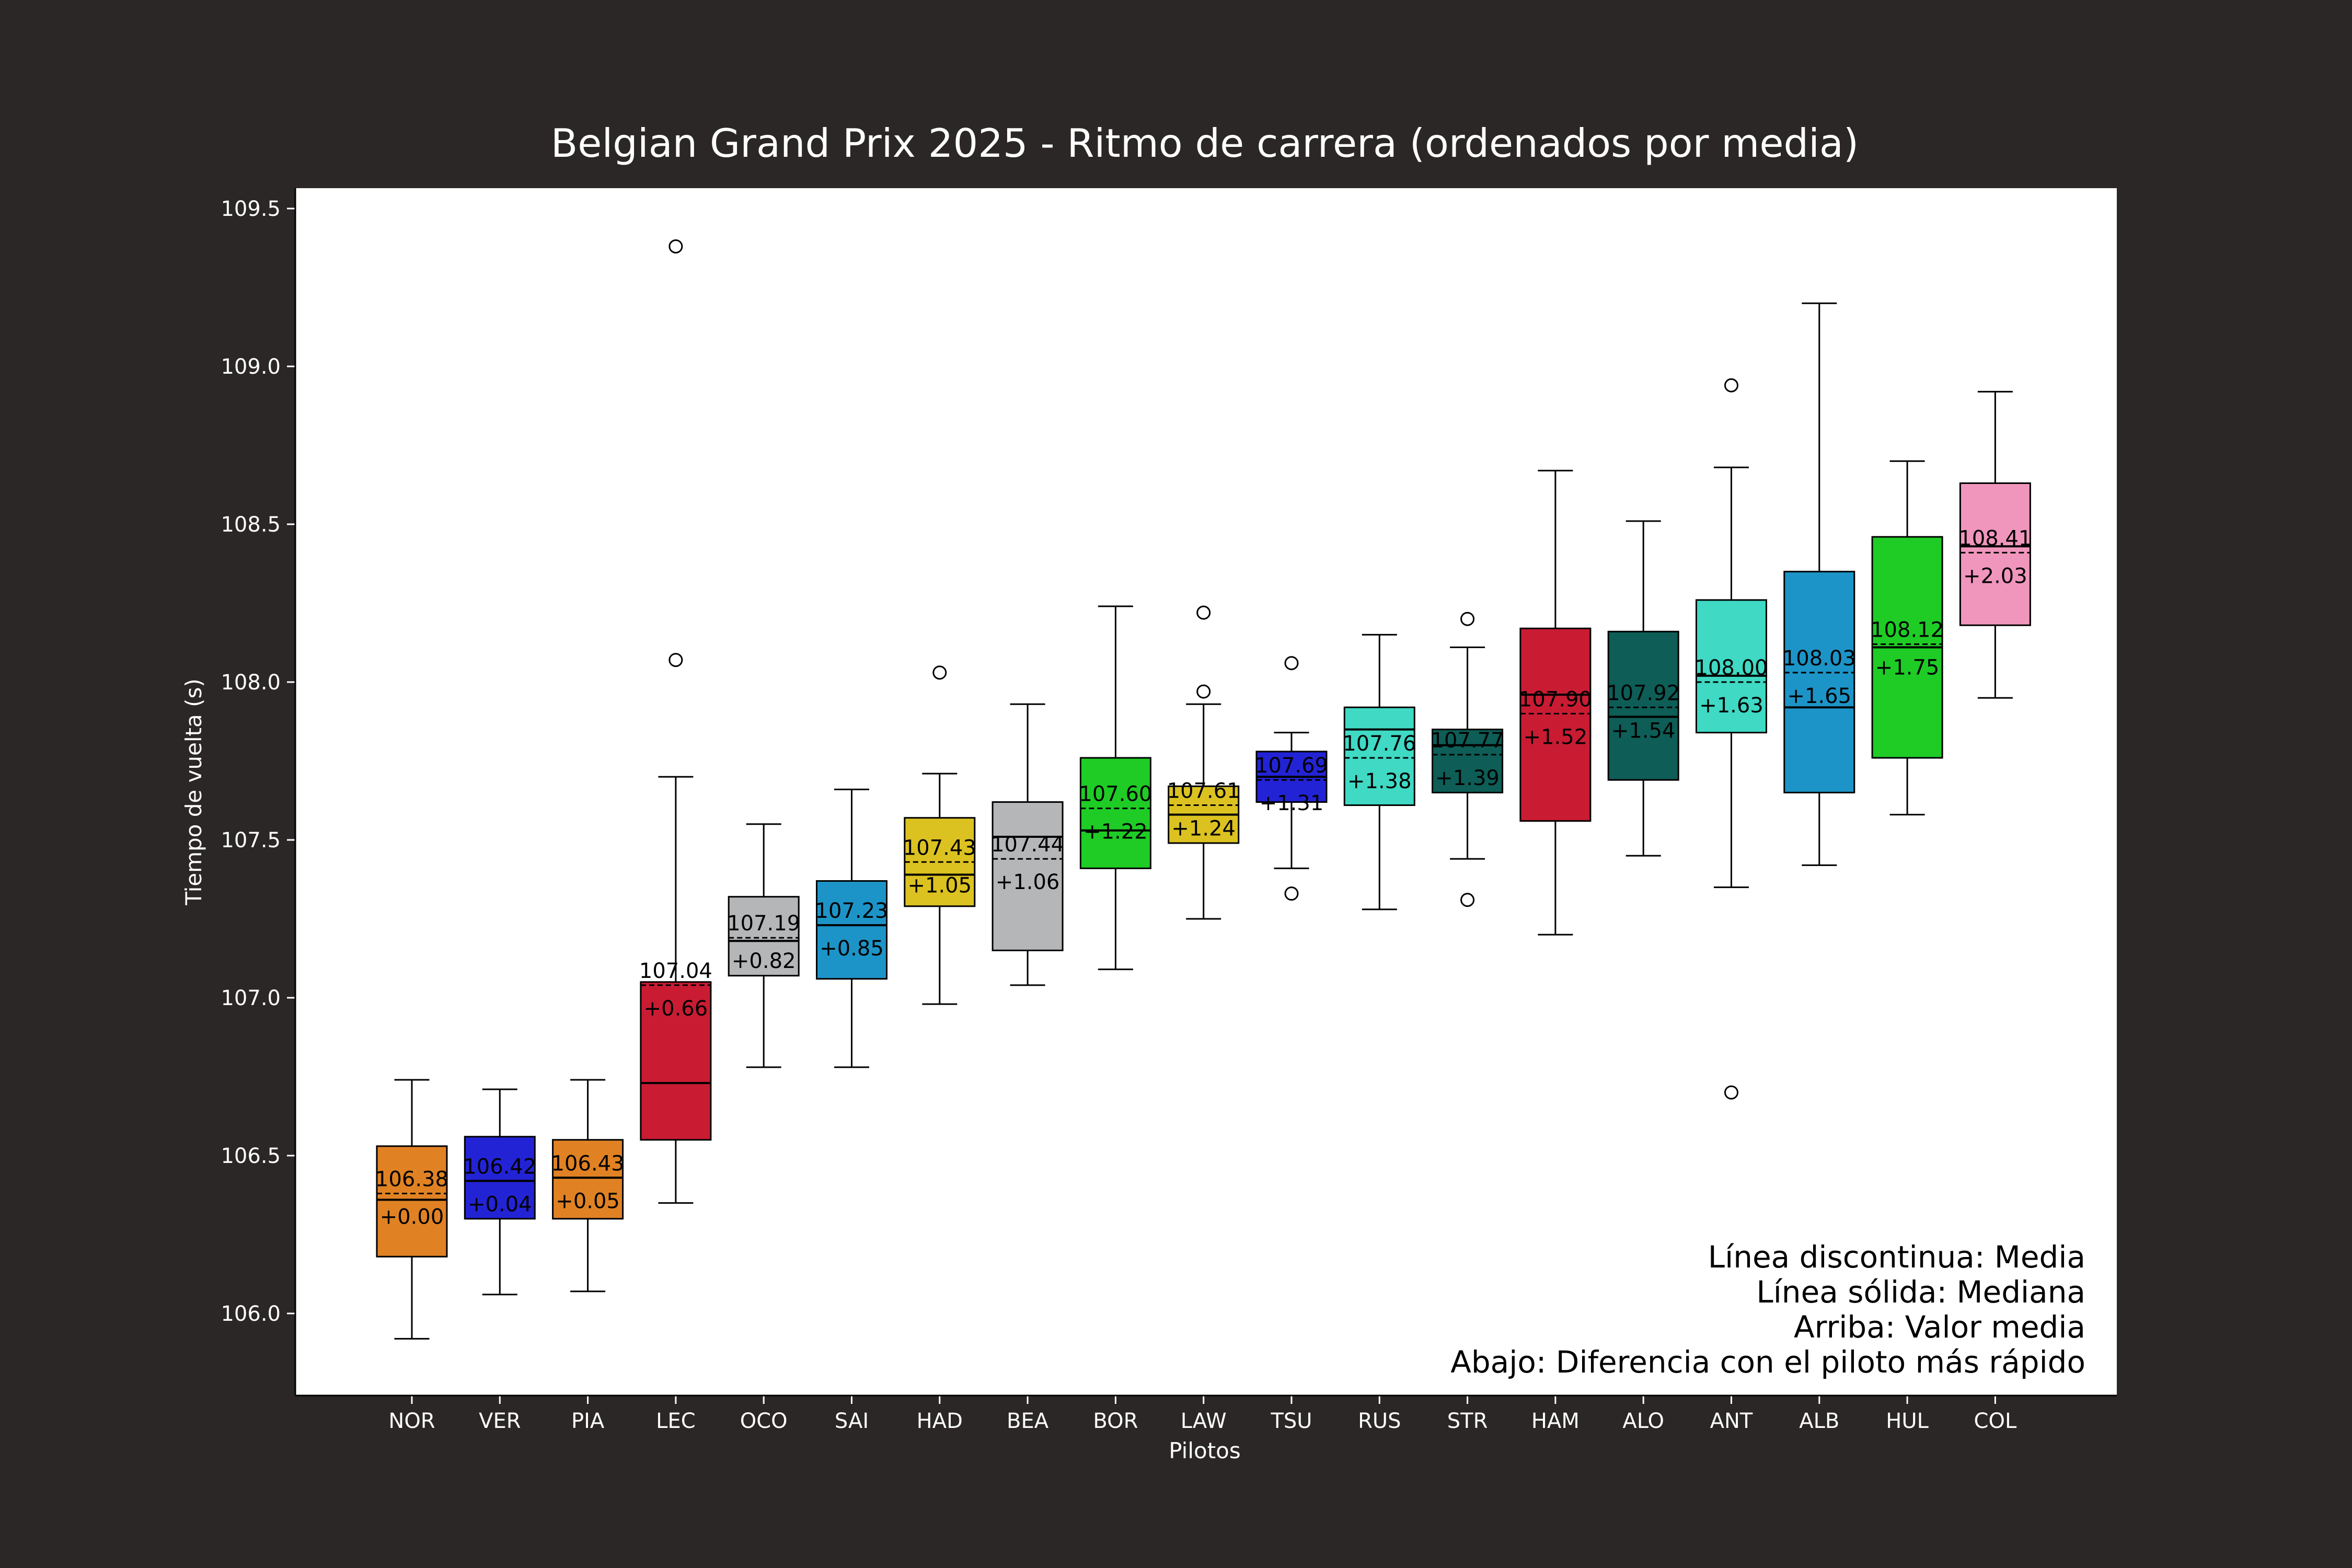 This screenshot has width=2352, height=1568. I want to click on delta-label: +1.06, so click(1028, 882).